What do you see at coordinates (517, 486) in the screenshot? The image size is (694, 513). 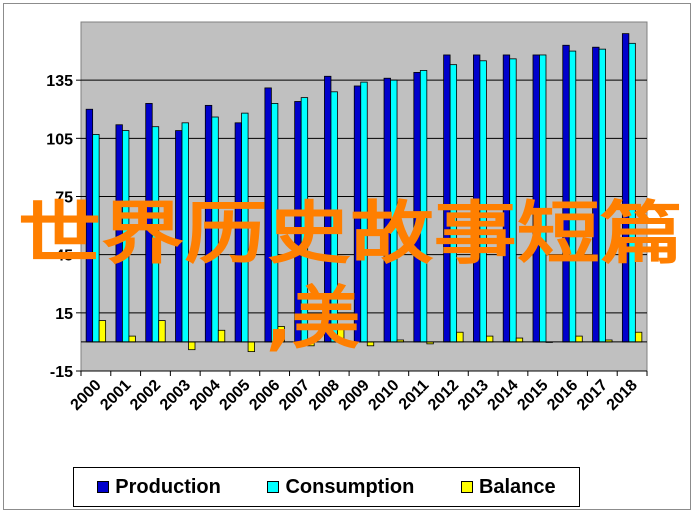 I see `legend-label-balance: Balance` at bounding box center [517, 486].